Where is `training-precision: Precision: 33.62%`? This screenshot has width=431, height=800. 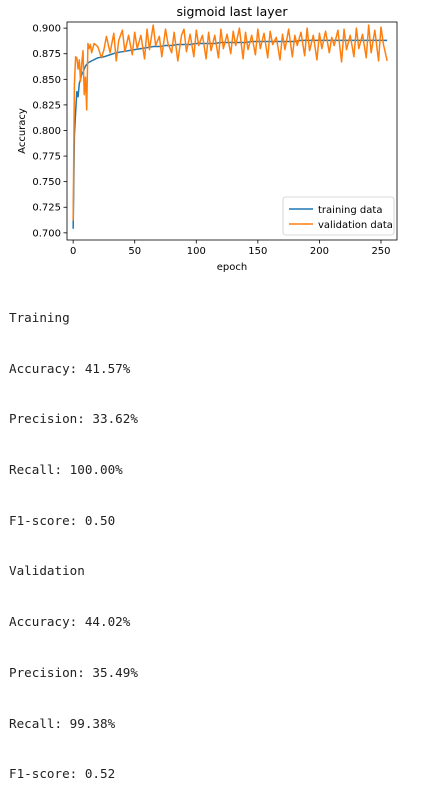
training-precision: Precision: 33.62% is located at coordinates (73, 419).